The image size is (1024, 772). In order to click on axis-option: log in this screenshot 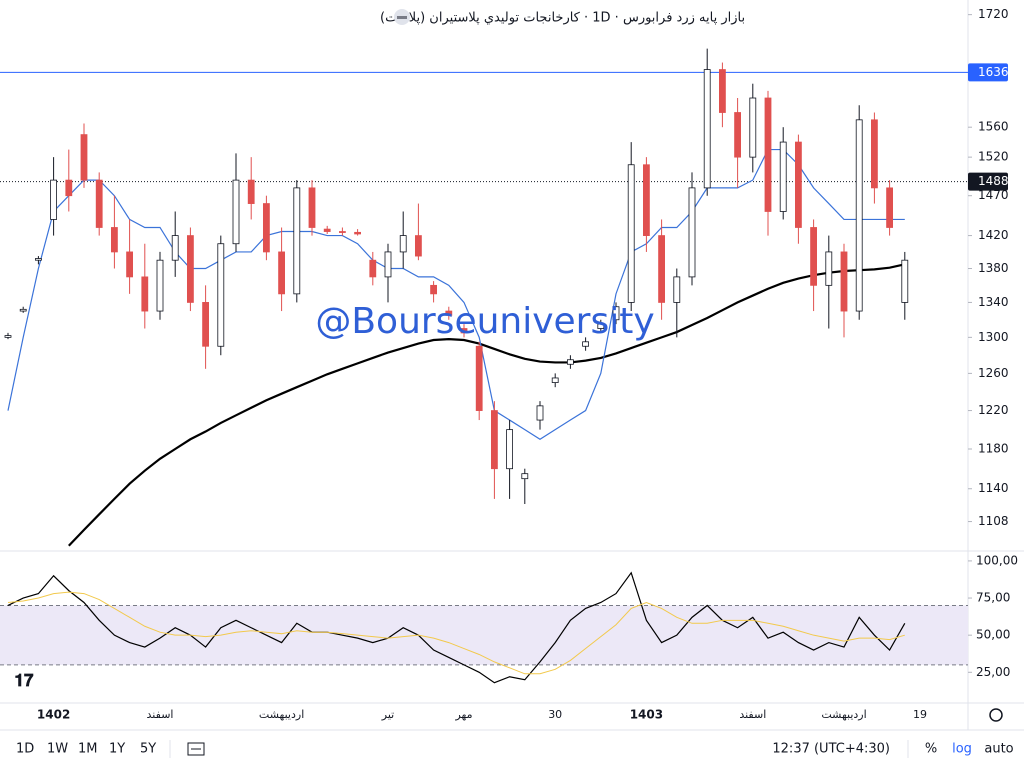, I will do `click(962, 749)`.